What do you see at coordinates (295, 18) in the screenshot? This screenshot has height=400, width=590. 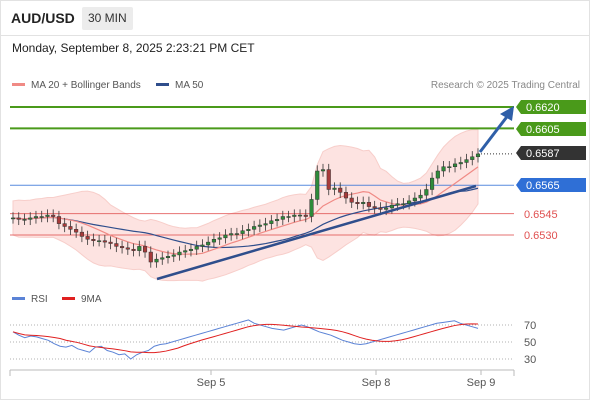 I see `chart-header: AUD/USD 30 MIN` at bounding box center [295, 18].